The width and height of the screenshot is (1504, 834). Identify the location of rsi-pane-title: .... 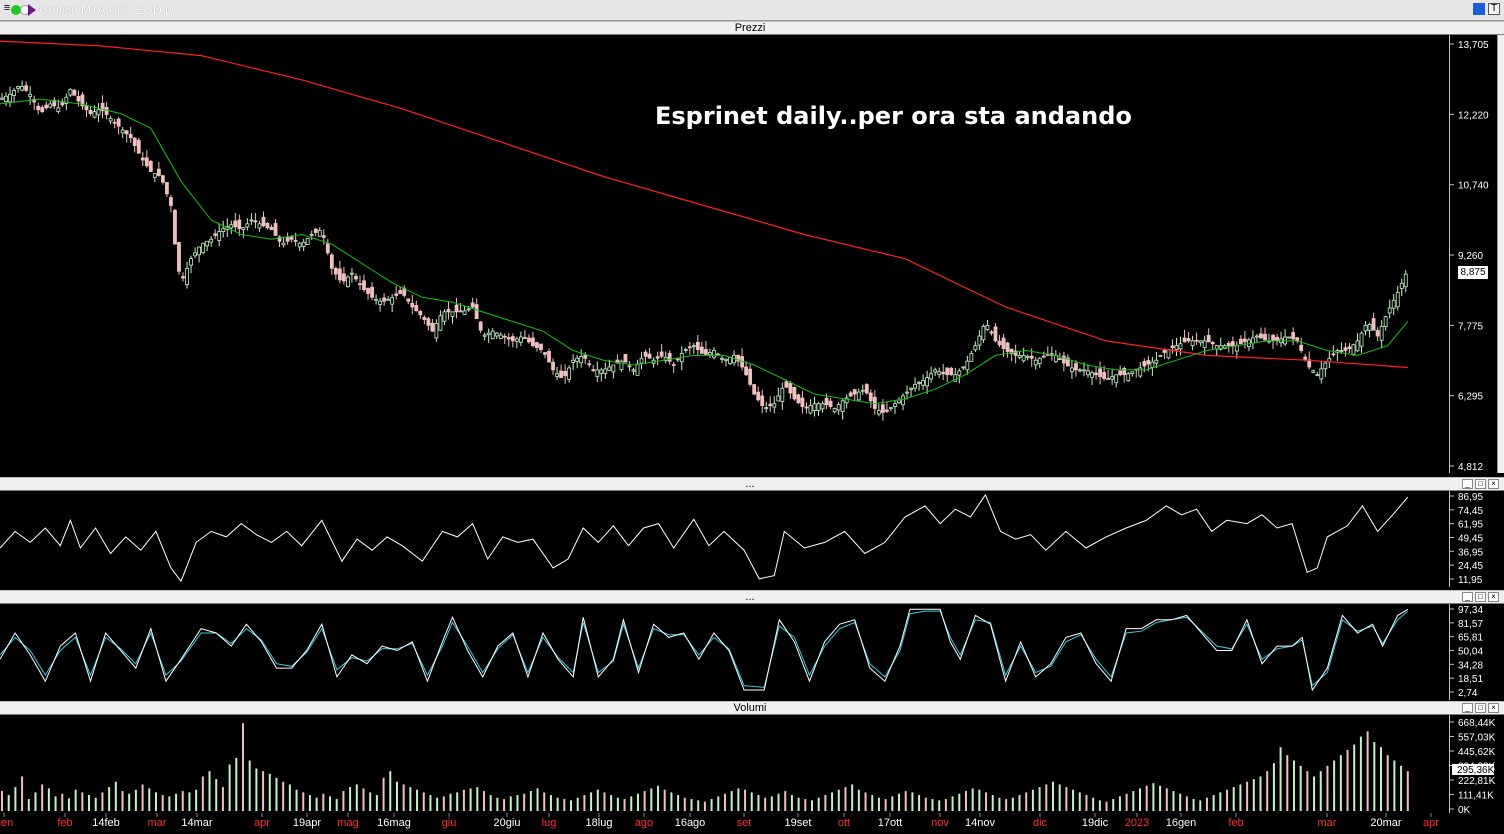
(750, 484).